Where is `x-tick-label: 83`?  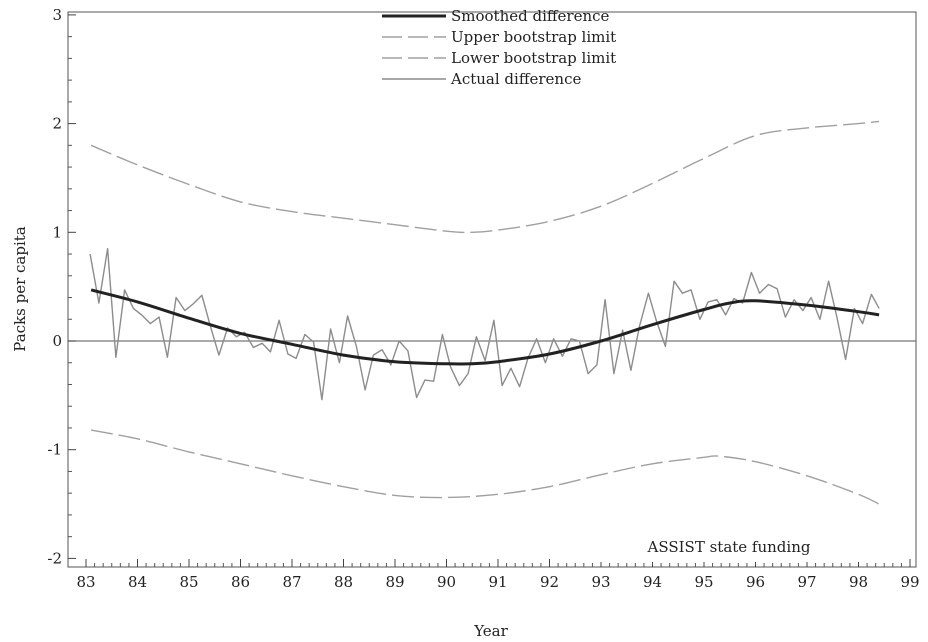 x-tick-label: 83 is located at coordinates (85, 582).